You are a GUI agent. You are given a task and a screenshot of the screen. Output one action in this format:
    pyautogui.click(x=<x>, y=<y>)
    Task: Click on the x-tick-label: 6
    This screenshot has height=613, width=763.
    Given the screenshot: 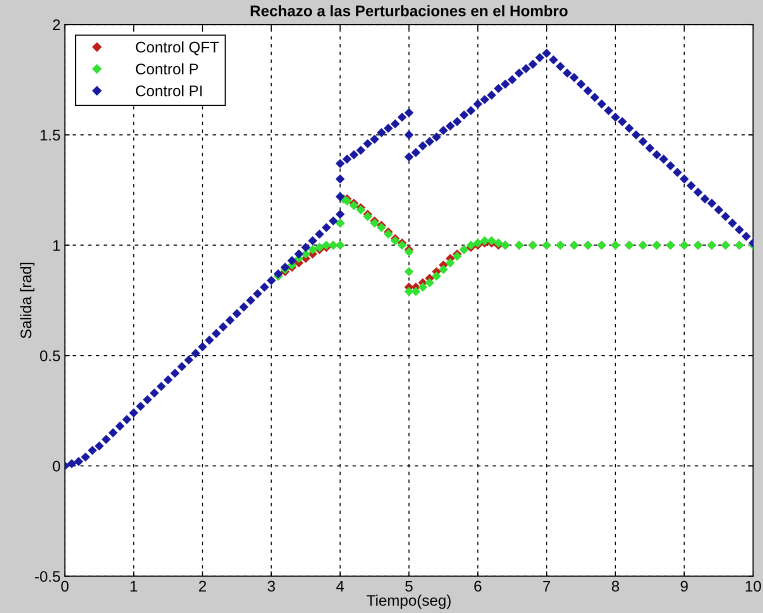 What is the action you would take?
    pyautogui.click(x=478, y=586)
    